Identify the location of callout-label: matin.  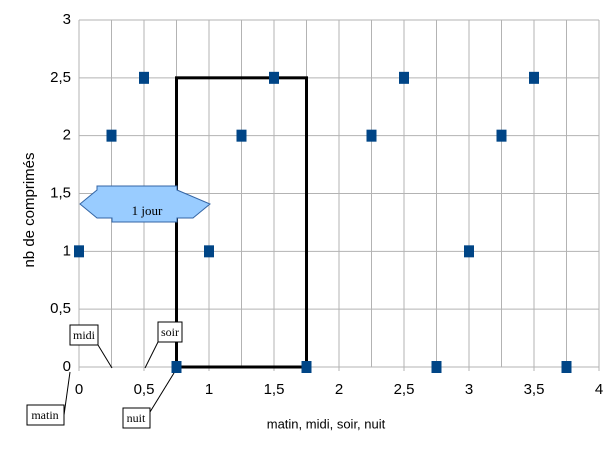
(44, 415).